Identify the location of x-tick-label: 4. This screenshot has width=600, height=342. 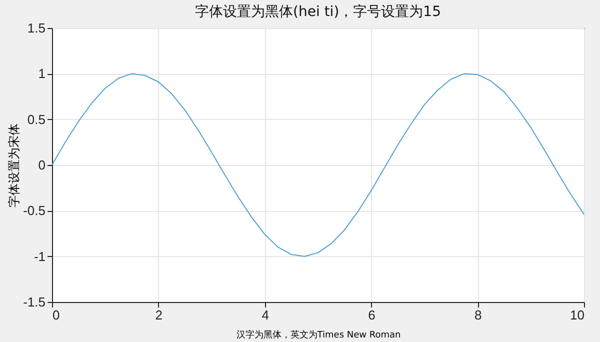
(265, 315).